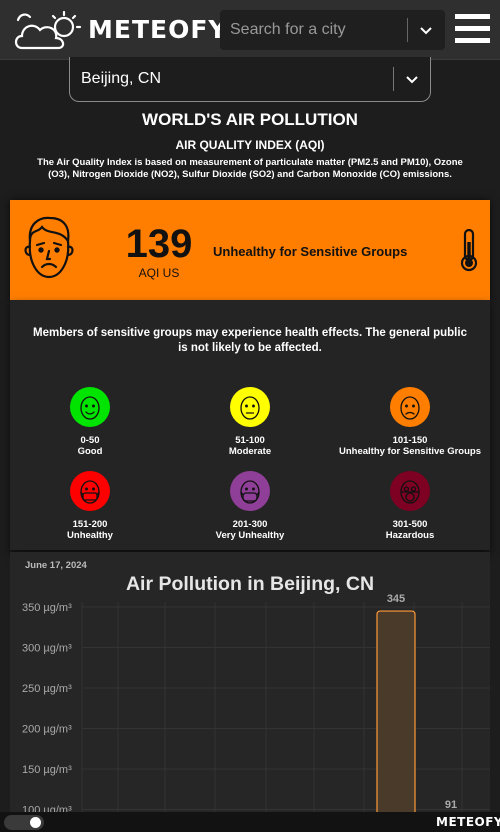  I want to click on level-range: 51-100, so click(250, 440).